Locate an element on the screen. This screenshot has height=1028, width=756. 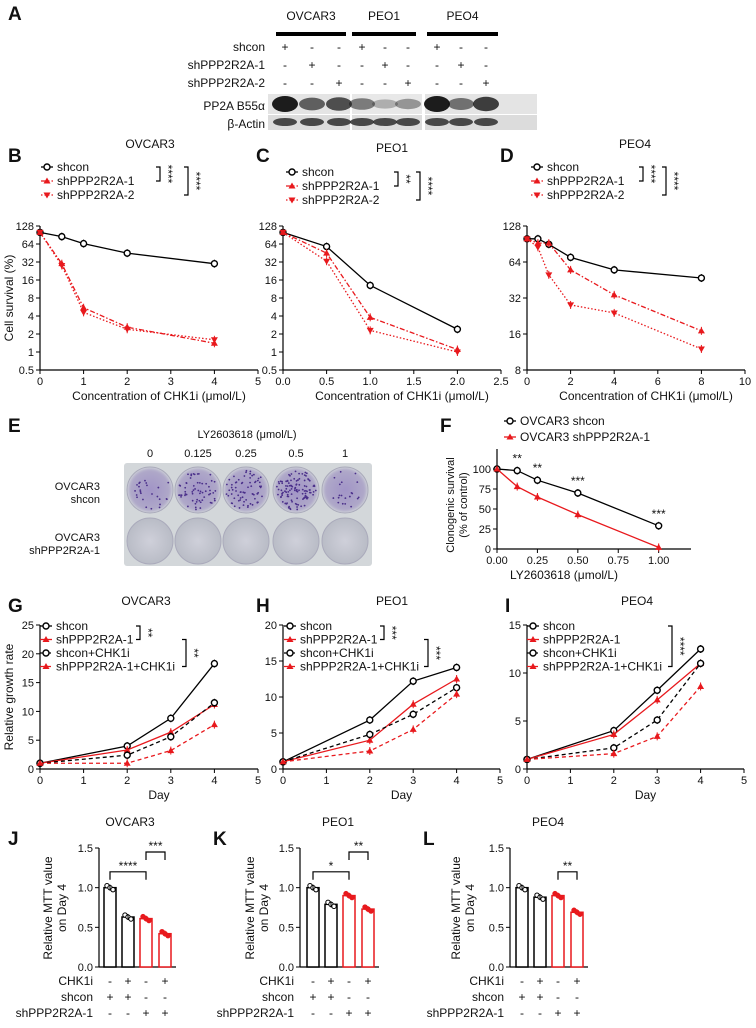
condition-label: shPPP2R2A-1 is located at coordinates (256, 1013).